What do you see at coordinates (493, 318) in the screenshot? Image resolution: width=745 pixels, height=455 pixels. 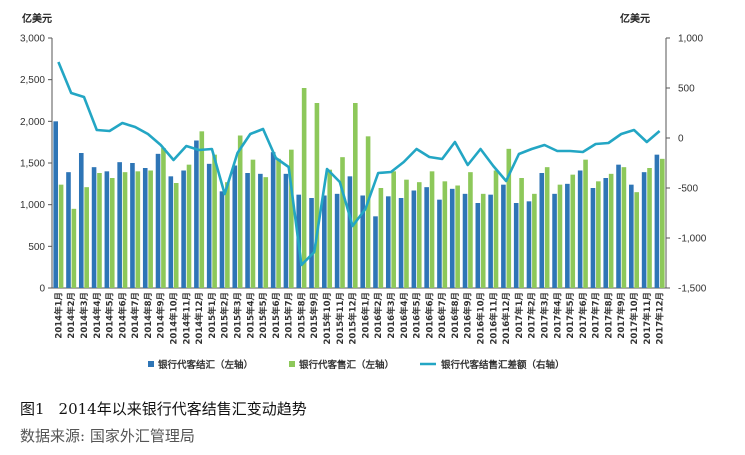 I see `x-tick-label: 2016年11月` at bounding box center [493, 318].